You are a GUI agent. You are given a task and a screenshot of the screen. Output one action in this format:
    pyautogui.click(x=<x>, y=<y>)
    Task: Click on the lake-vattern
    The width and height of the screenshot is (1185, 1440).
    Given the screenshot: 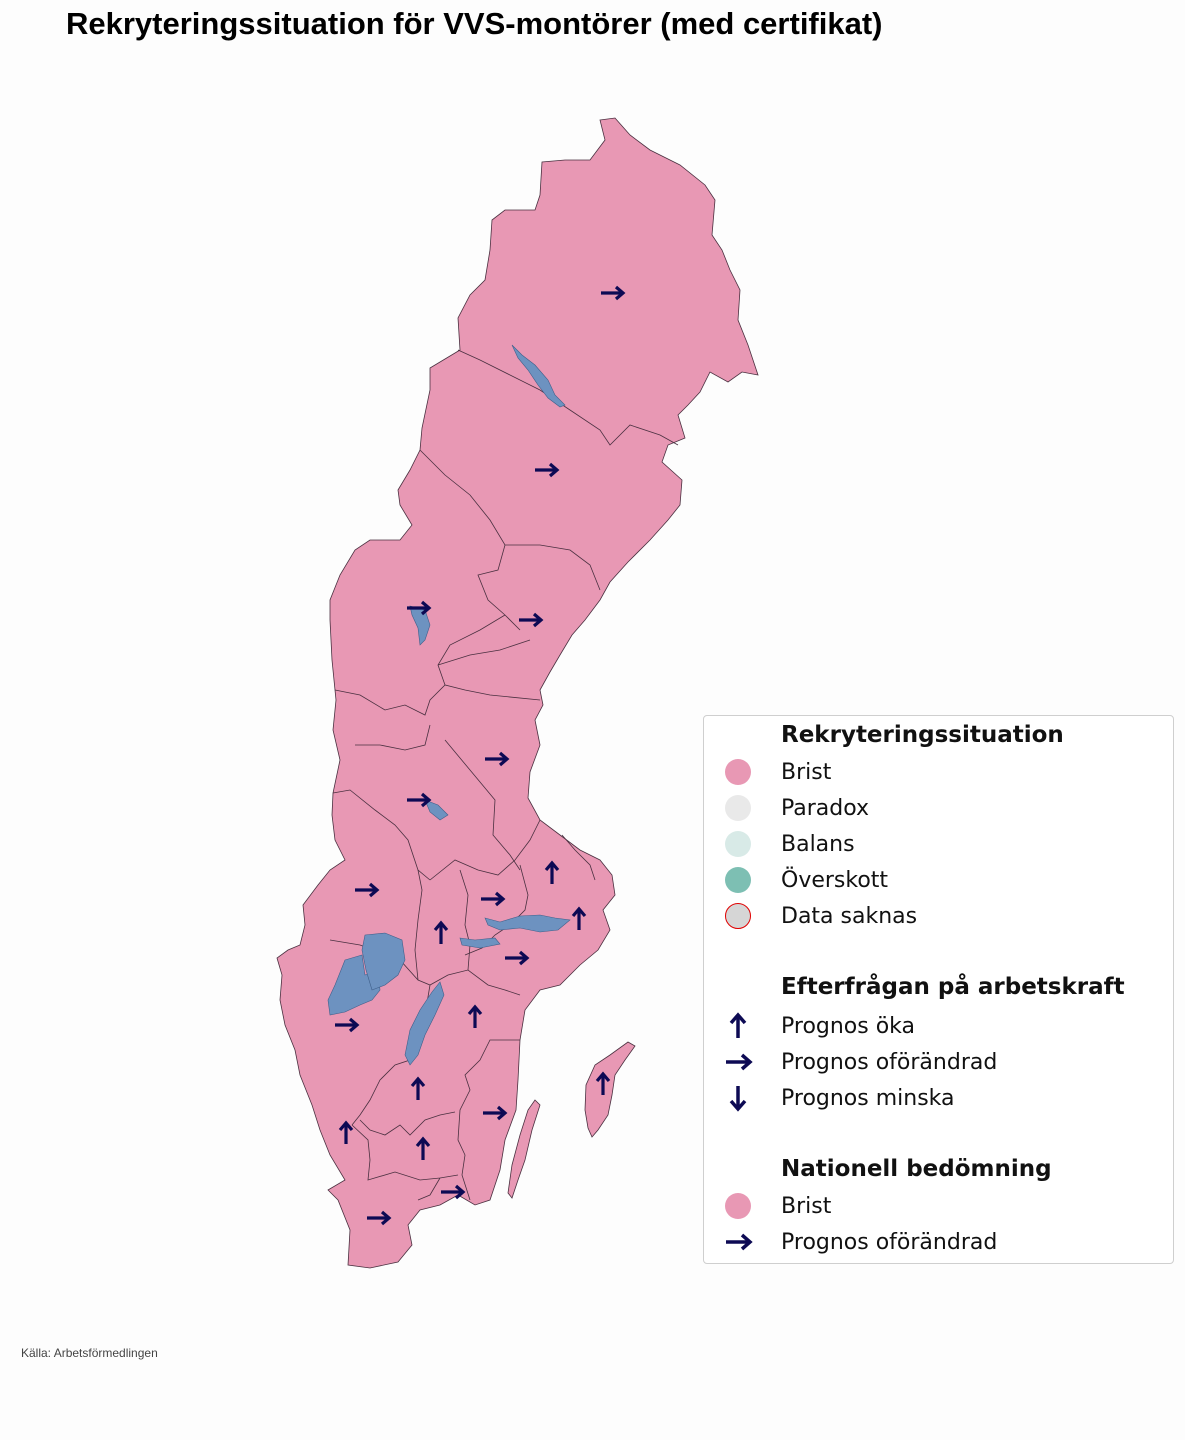 What is the action you would take?
    pyautogui.click(x=424, y=1023)
    